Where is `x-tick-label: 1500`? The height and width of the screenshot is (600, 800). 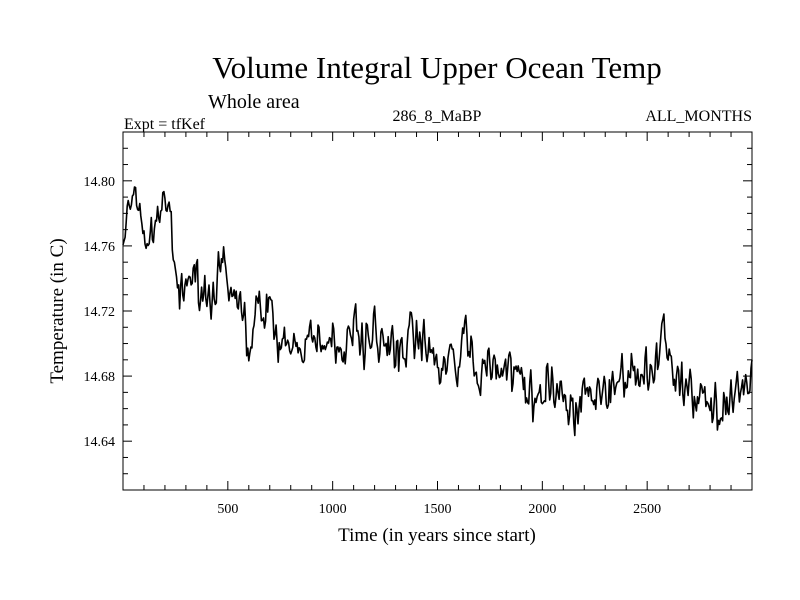 x-tick-label: 1500 is located at coordinates (438, 509).